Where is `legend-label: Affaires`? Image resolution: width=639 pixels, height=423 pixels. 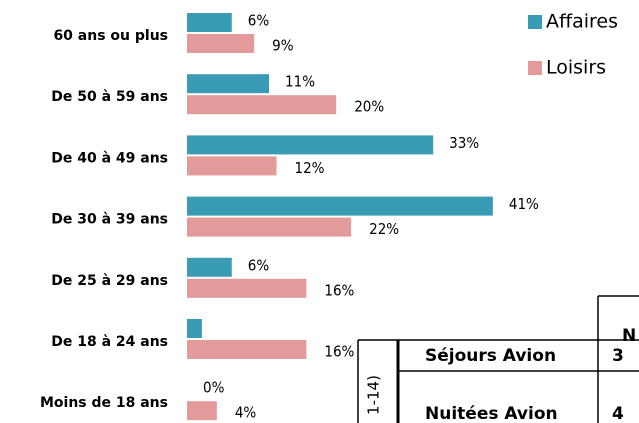
legend-label: Affaires is located at coordinates (582, 22).